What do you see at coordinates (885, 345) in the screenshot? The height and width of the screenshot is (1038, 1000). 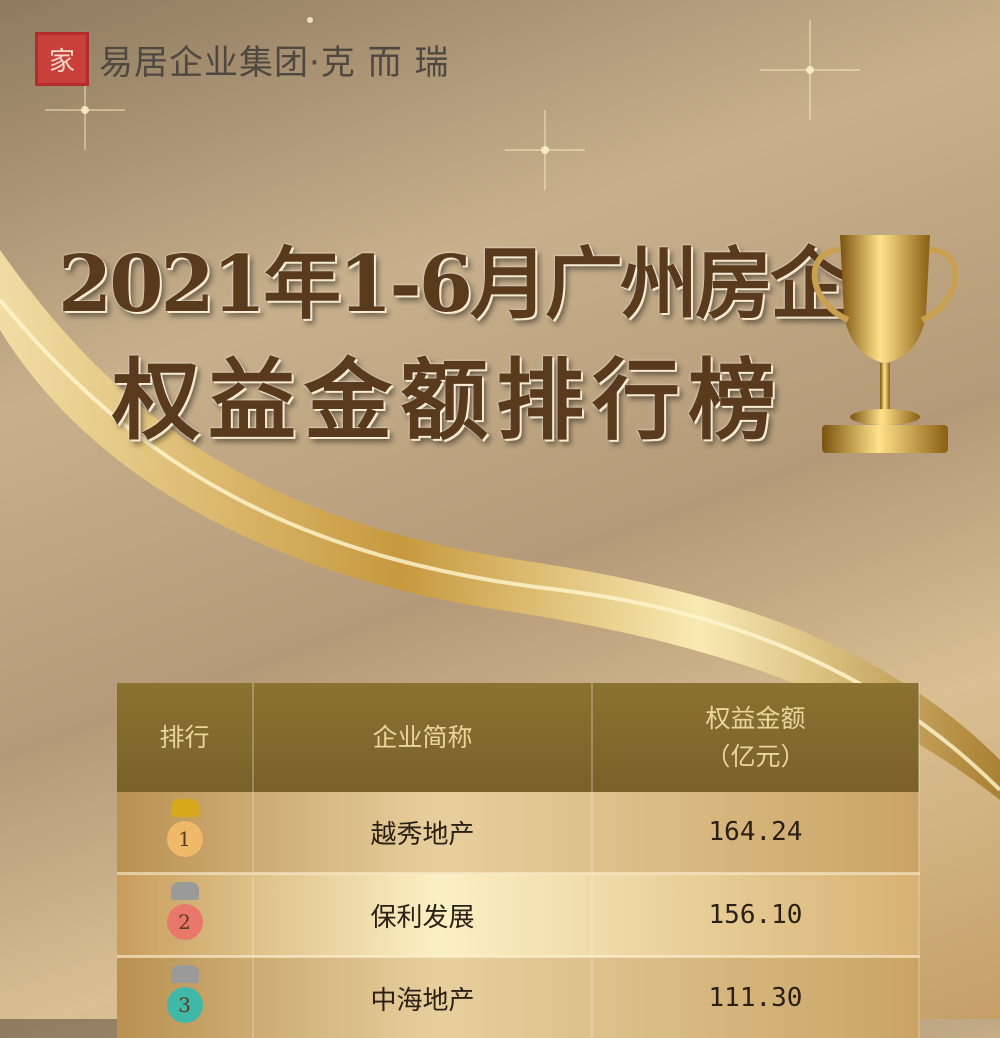 I see `trophy-icon` at bounding box center [885, 345].